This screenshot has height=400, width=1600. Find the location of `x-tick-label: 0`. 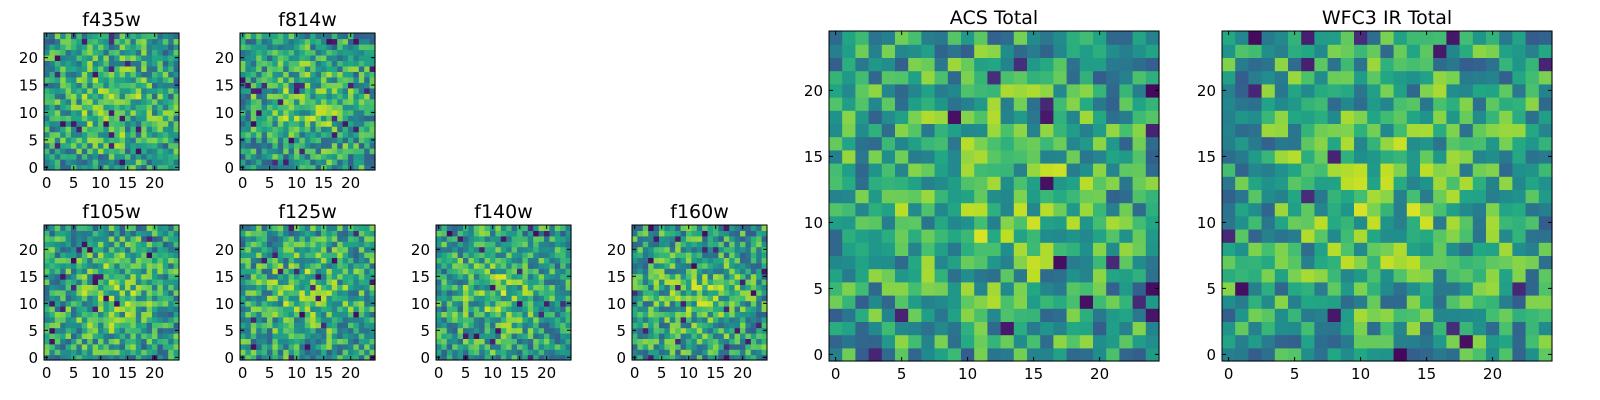

x-tick-label: 0 is located at coordinates (836, 374).